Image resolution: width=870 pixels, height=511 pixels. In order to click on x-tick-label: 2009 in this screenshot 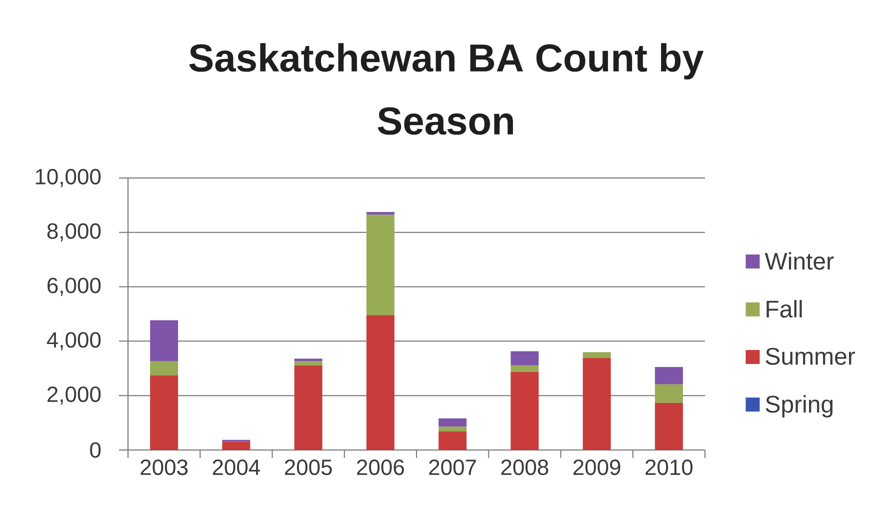, I will do `click(596, 468)`.